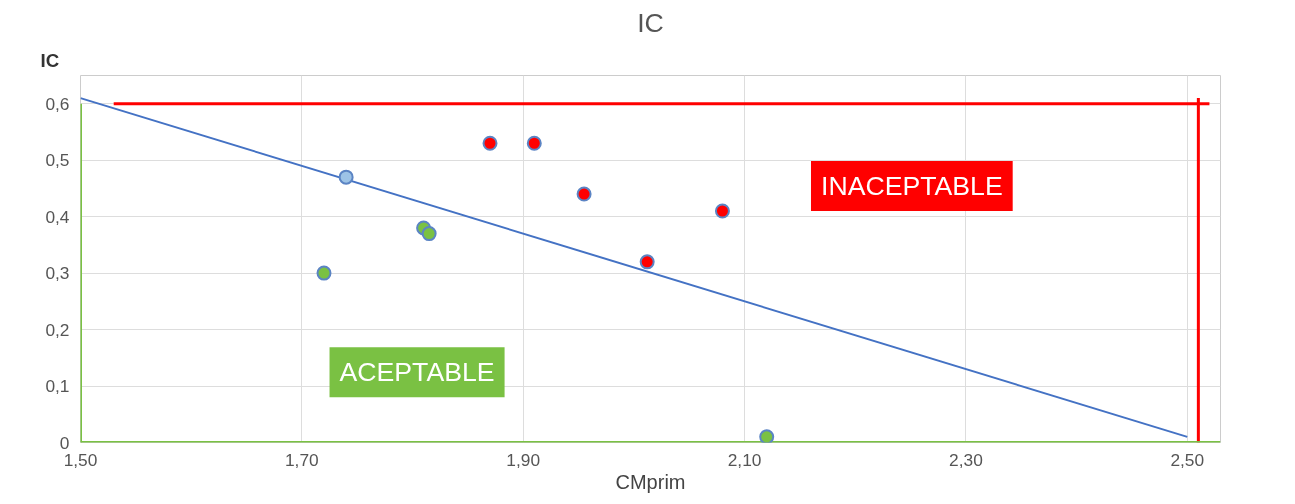 The image size is (1295, 504). What do you see at coordinates (57, 216) in the screenshot?
I see `y-tick-label: 0,4` at bounding box center [57, 216].